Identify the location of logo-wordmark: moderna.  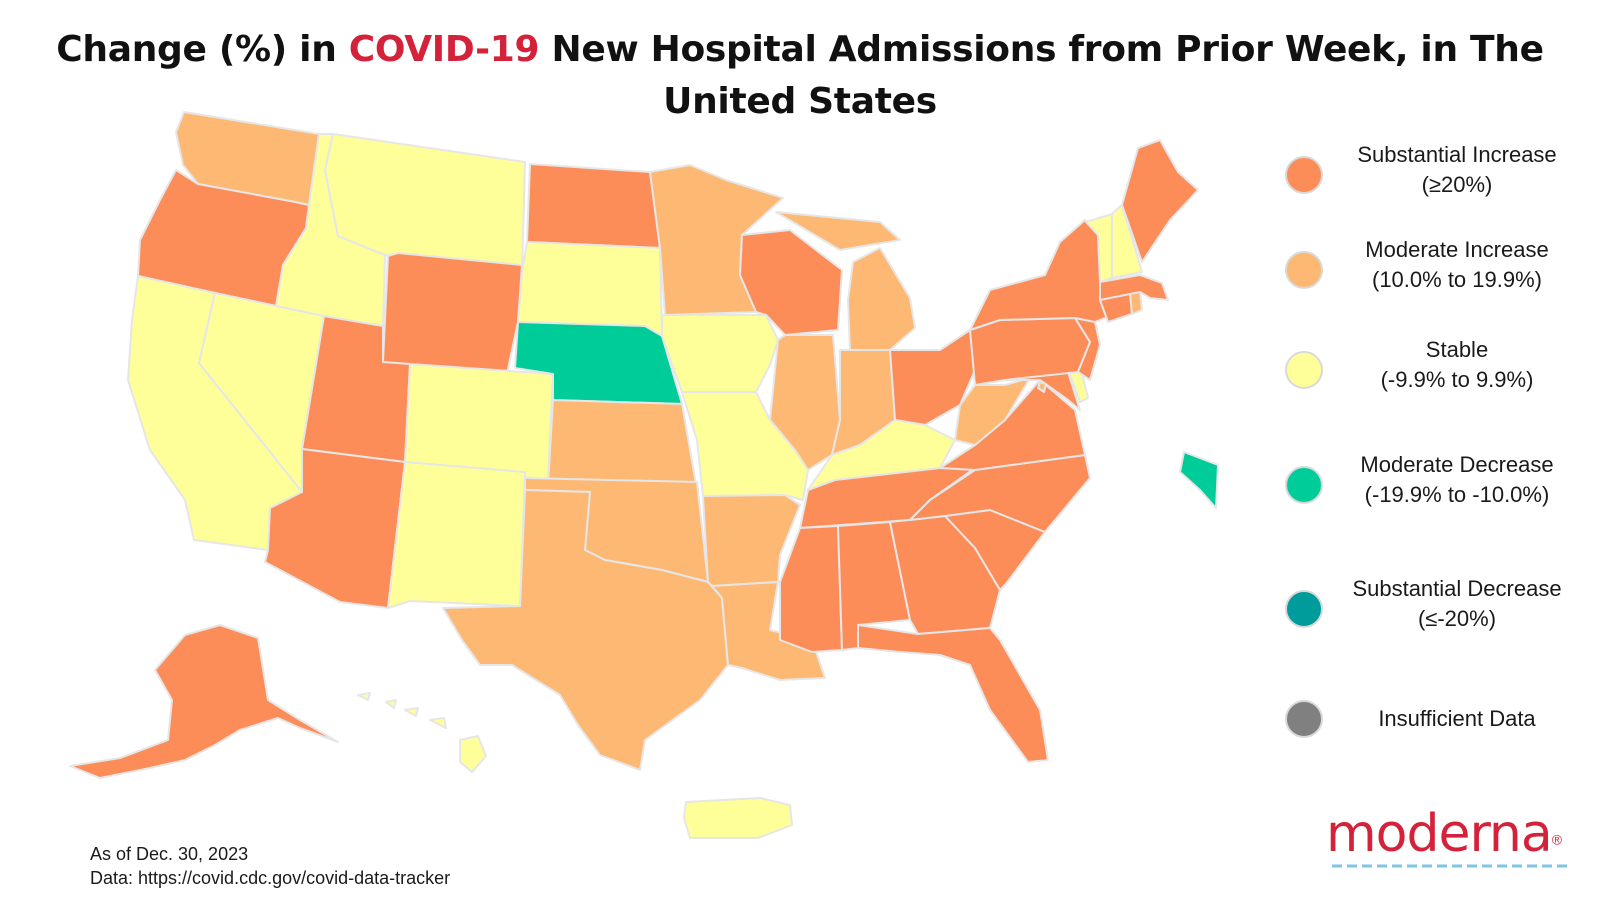
(1439, 834).